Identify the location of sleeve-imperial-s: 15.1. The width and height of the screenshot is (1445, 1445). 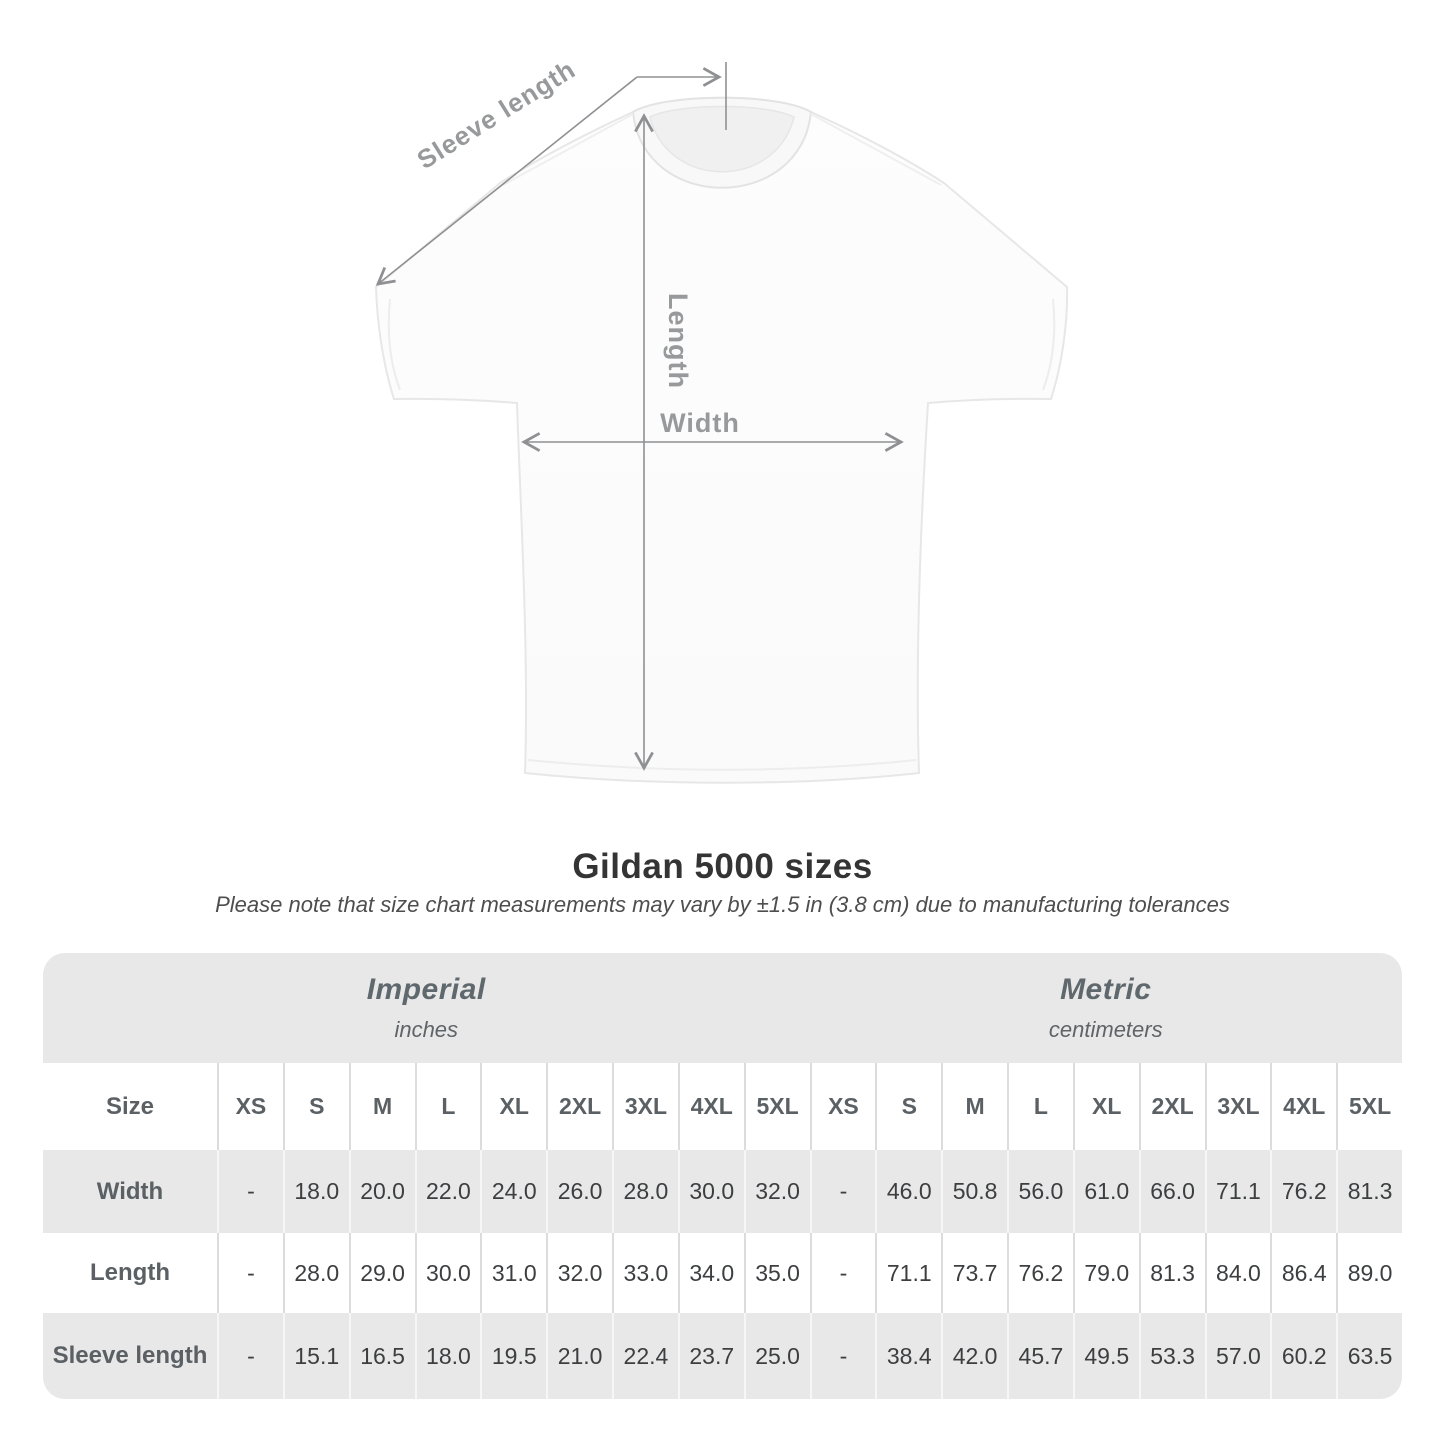
(315, 1356).